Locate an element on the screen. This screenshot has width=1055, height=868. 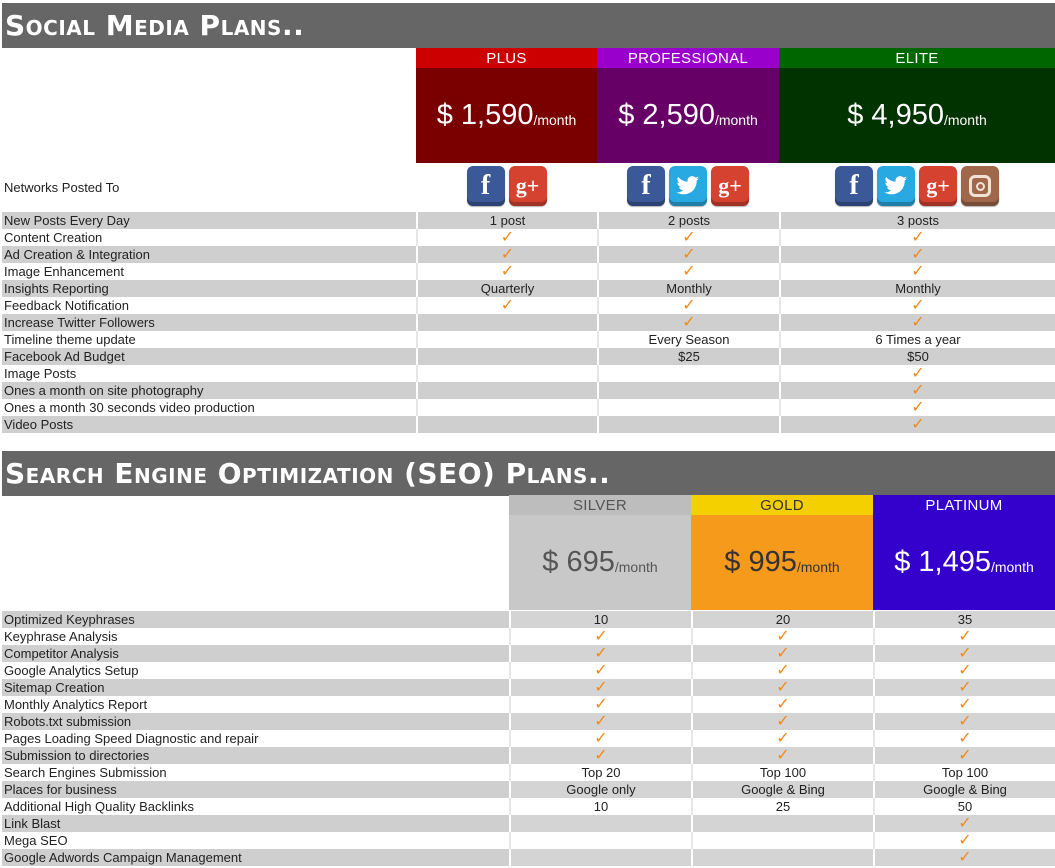
network-icons-elite: f g+ is located at coordinates (917, 186).